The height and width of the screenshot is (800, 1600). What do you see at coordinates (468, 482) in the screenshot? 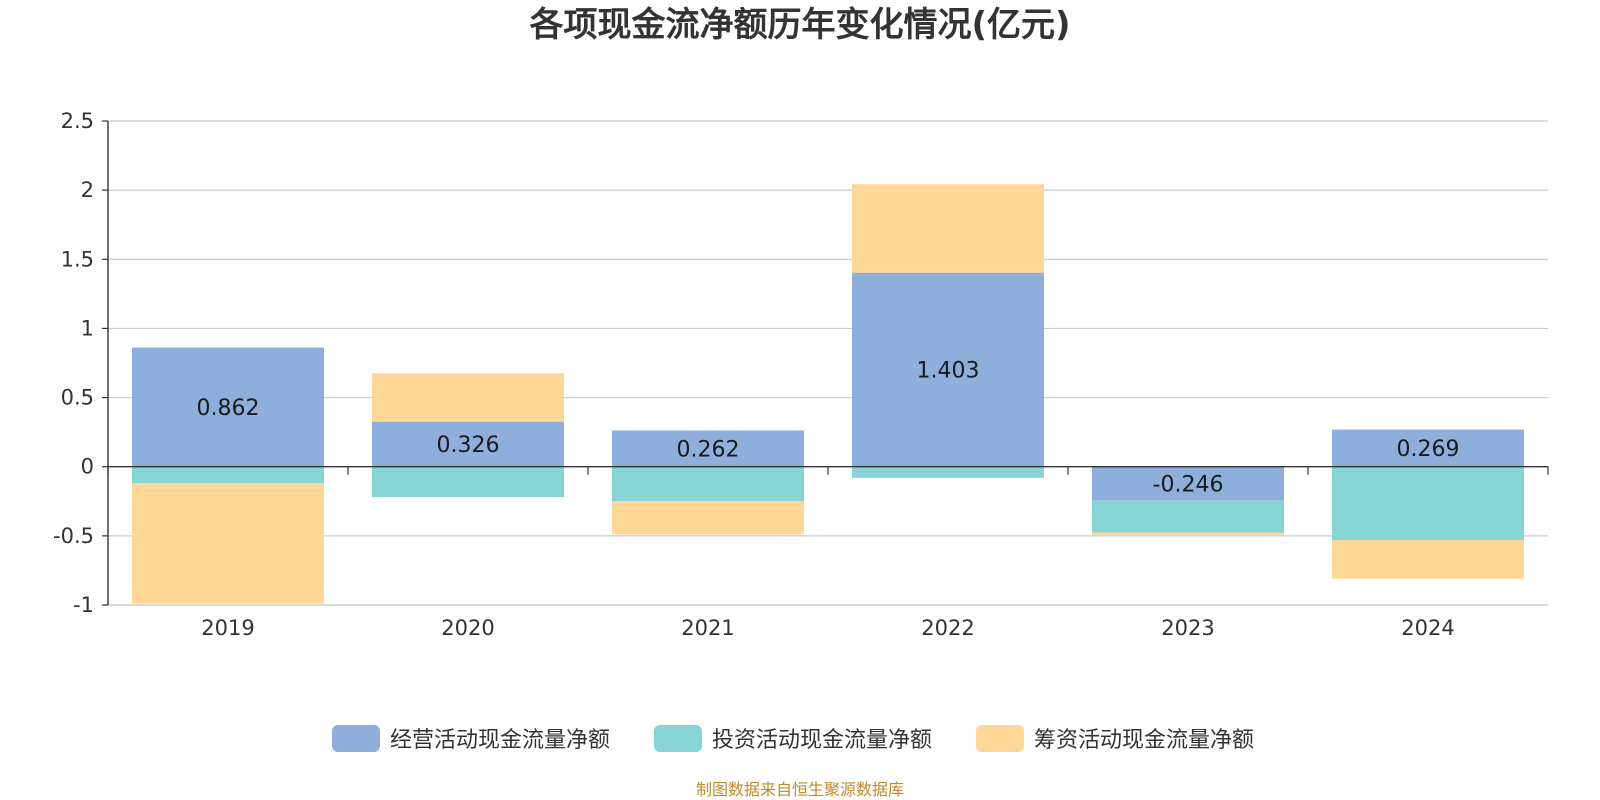
I see `bar-2-2020` at bounding box center [468, 482].